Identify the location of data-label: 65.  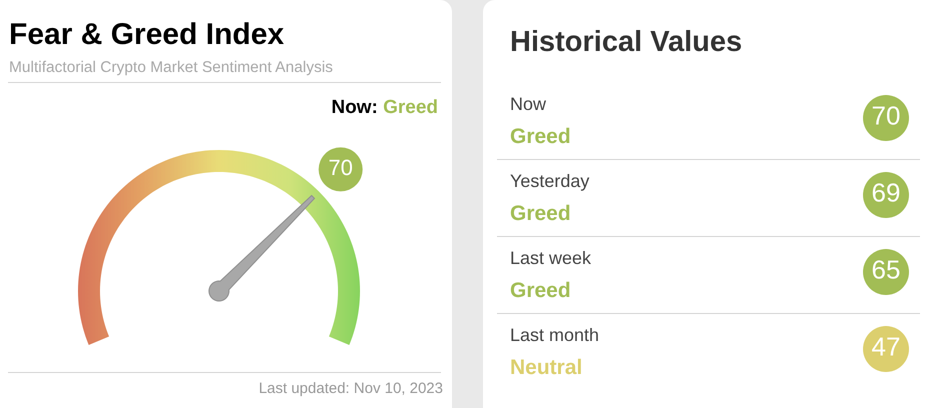
(886, 269).